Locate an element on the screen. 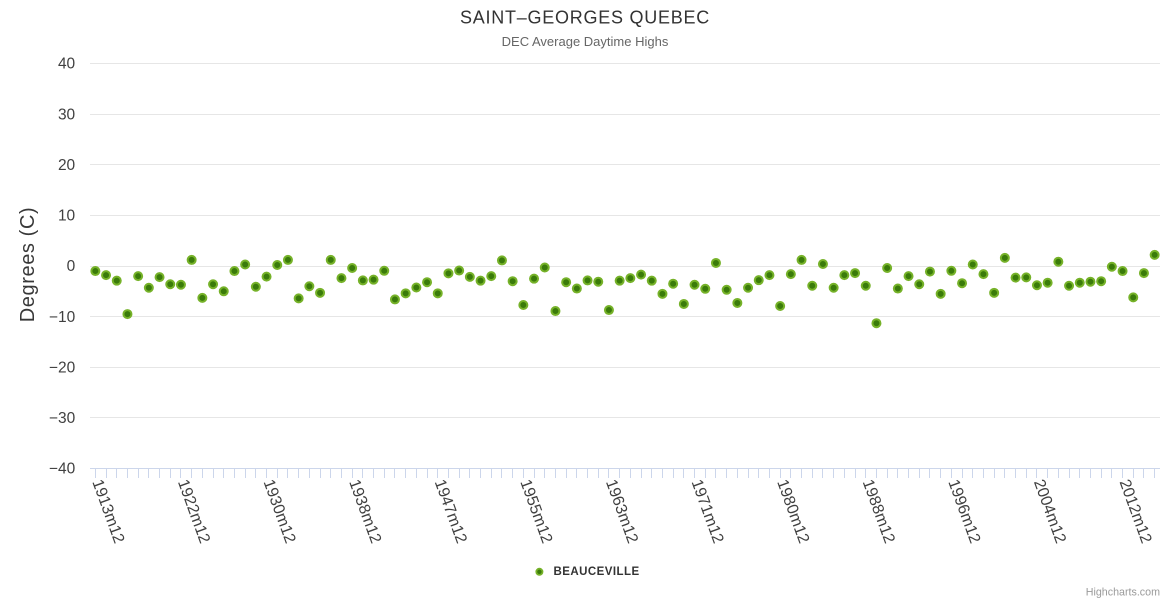  svg-text: Degrees (C) is located at coordinates (28, 265).